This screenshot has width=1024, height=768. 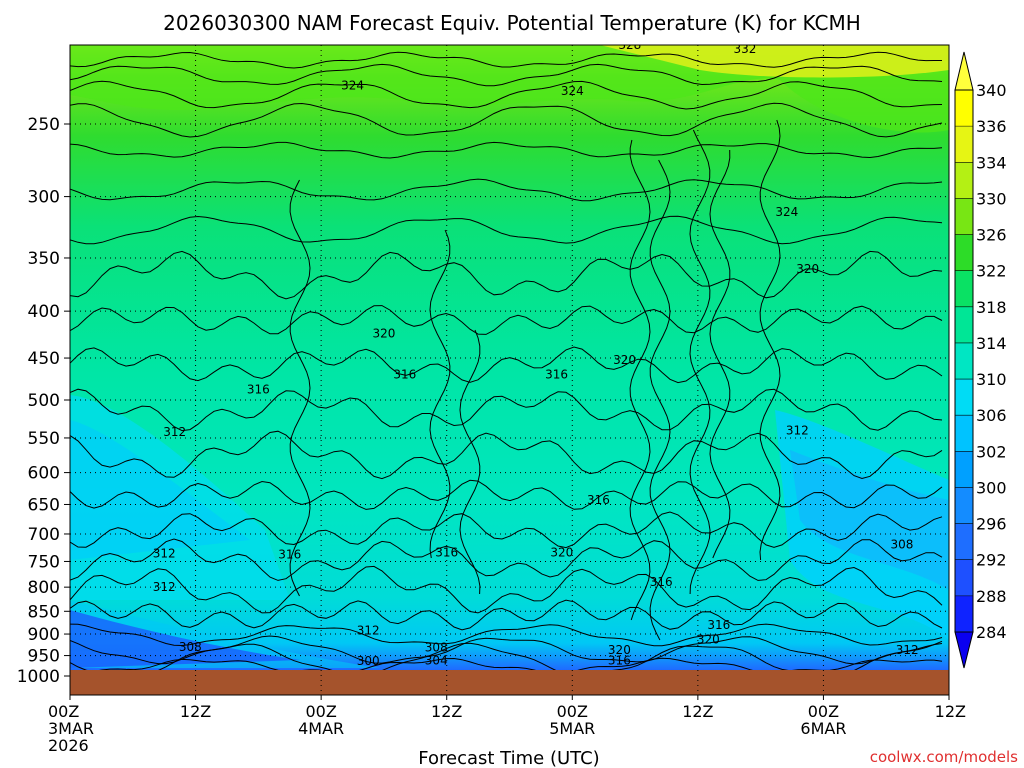 What do you see at coordinates (44, 588) in the screenshot?
I see `y-tick-label: 800` at bounding box center [44, 588].